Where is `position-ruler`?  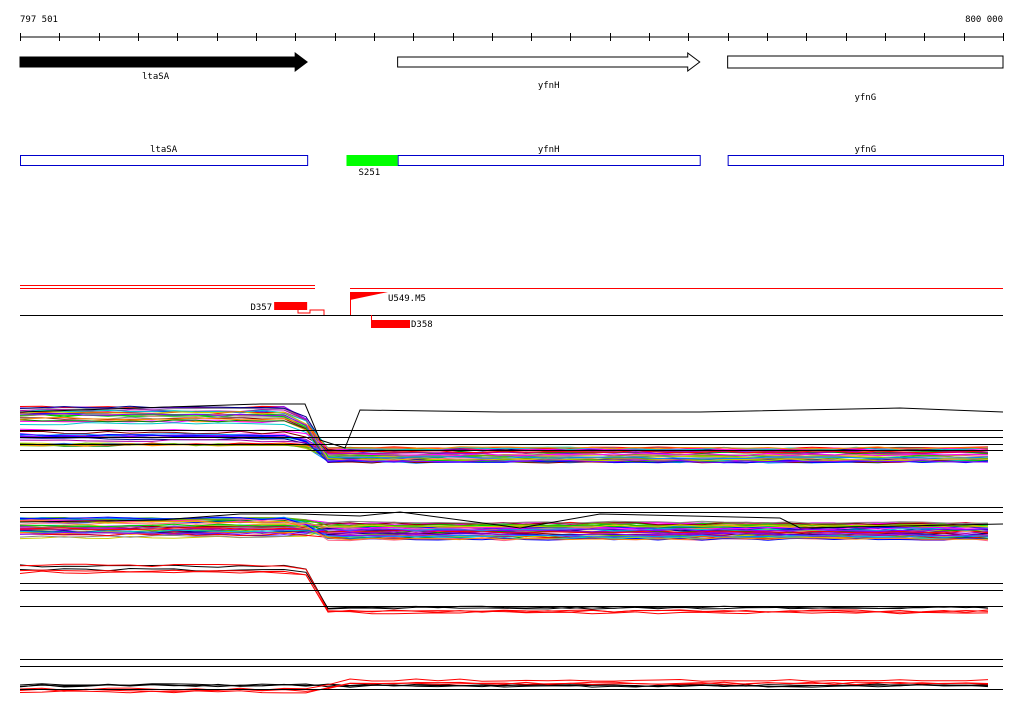
position-ruler is located at coordinates (512, 37).